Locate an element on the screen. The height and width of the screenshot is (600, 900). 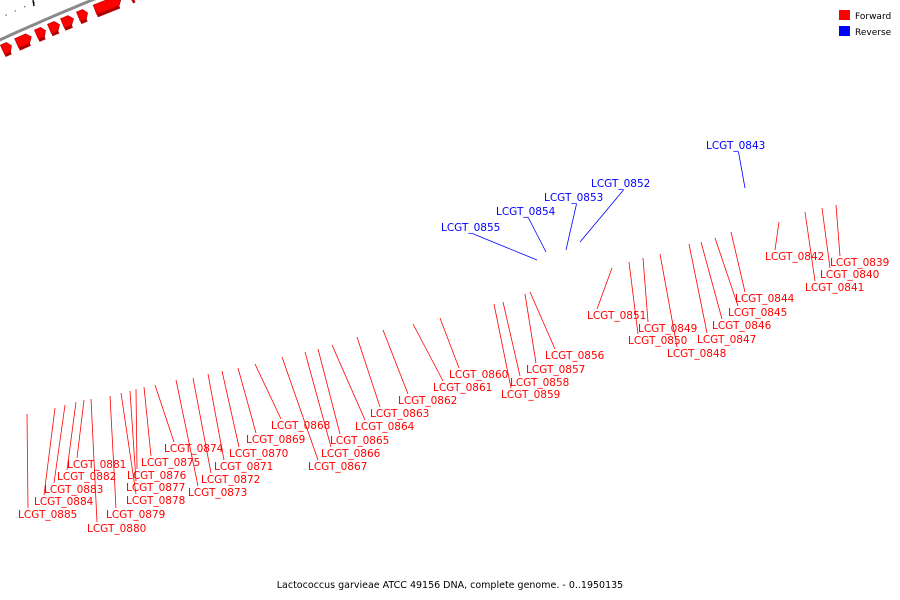
gene-label: LCGT_0863 is located at coordinates (399, 414).